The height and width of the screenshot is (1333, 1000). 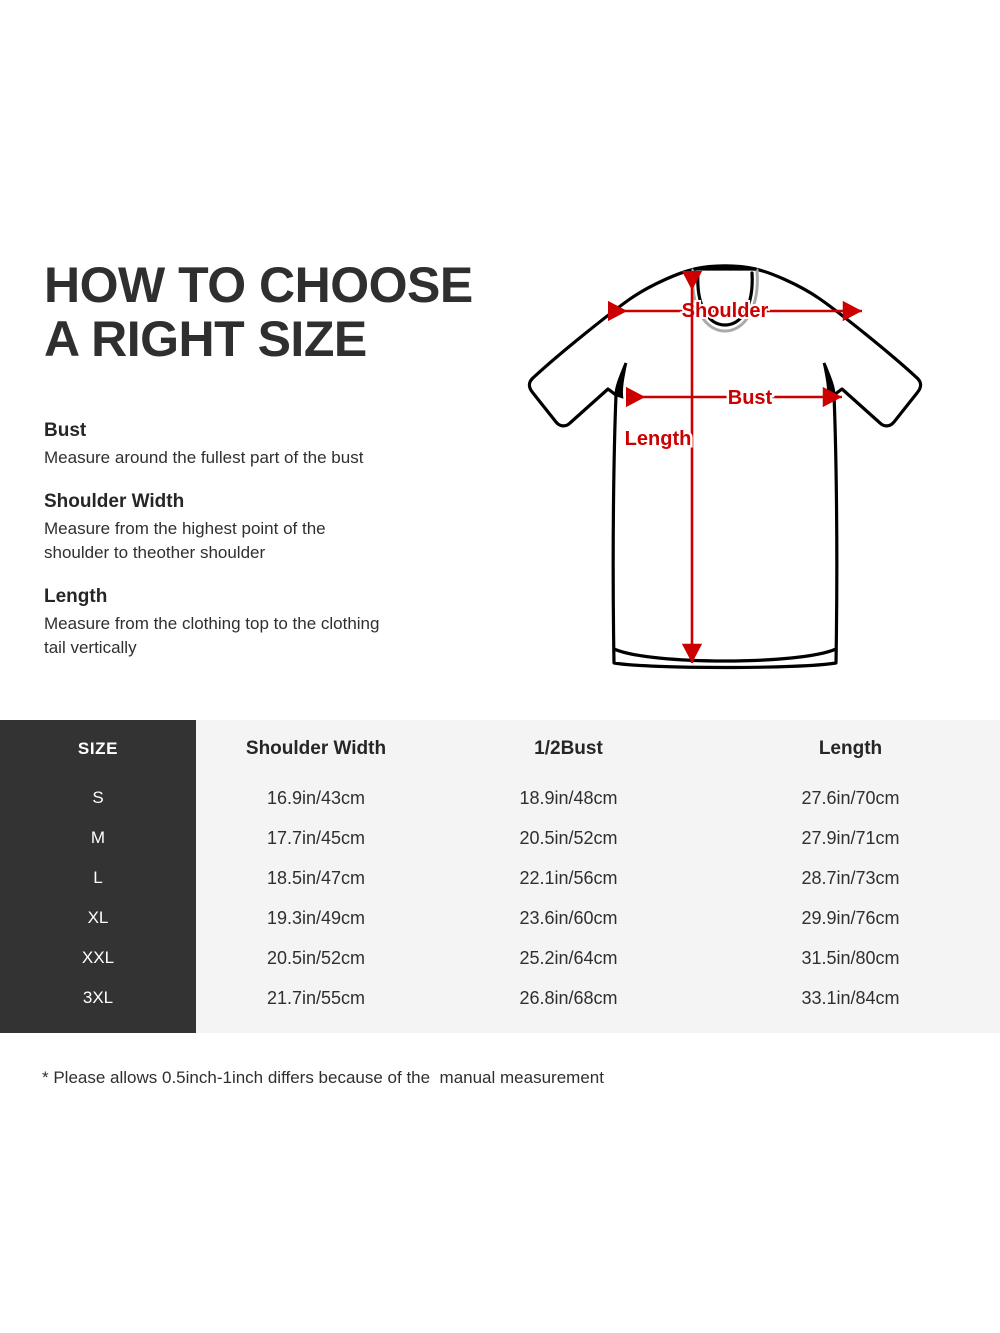 I want to click on size-column-background, so click(x=98, y=876).